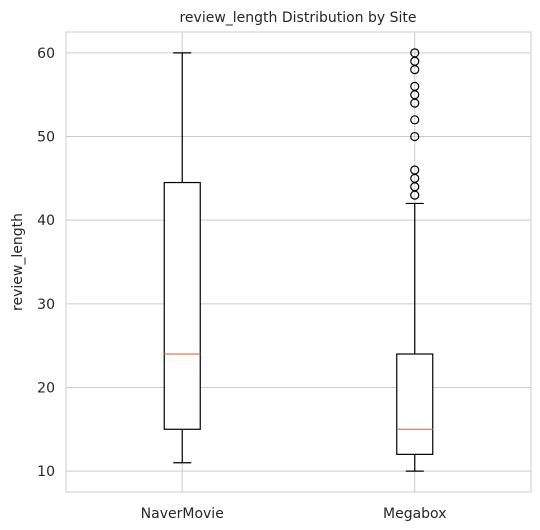 The width and height of the screenshot is (540, 530). What do you see at coordinates (294, 514) in the screenshot?
I see `x-tick-labels: NaverMovie Megabox` at bounding box center [294, 514].